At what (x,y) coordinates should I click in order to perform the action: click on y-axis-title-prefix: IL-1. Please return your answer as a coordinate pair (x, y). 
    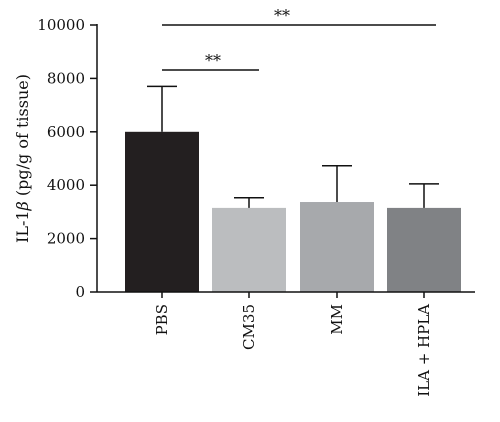
    Looking at the image, I should click on (22, 226).